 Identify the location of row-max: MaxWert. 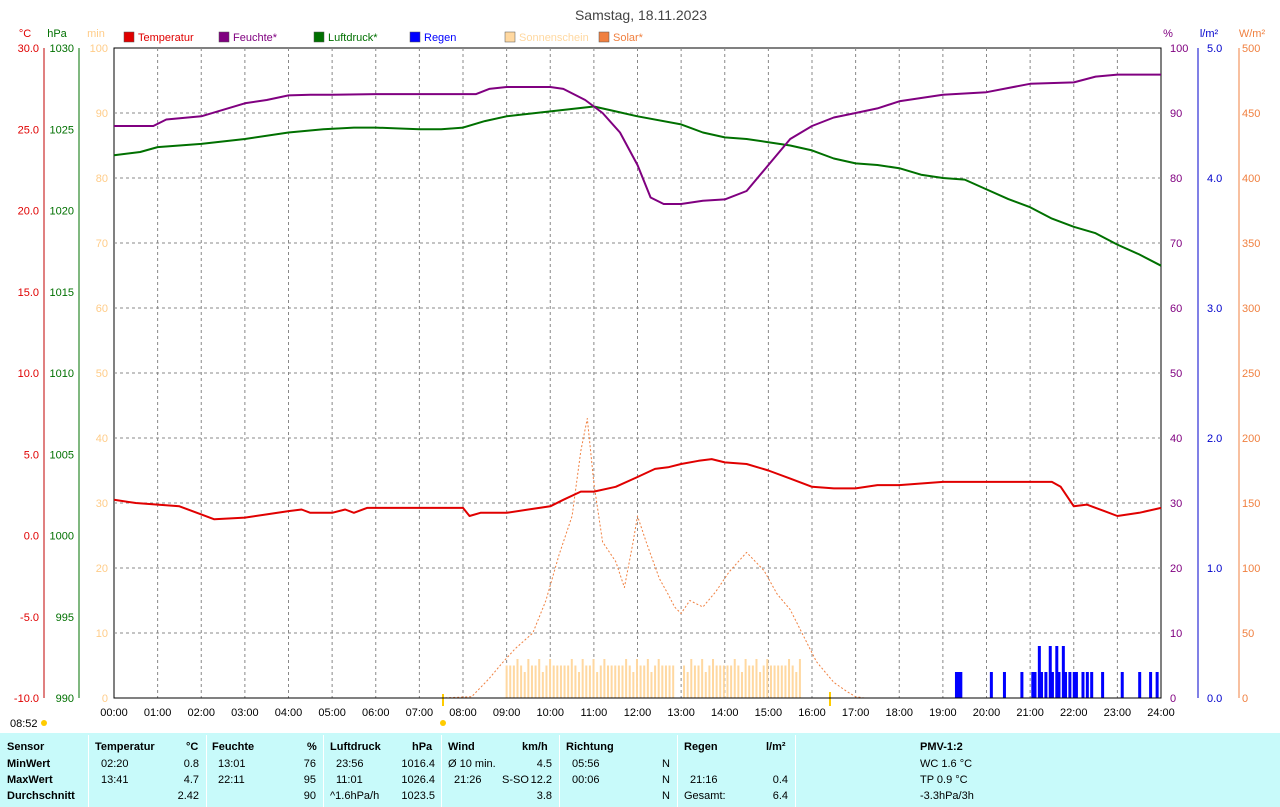
(30, 780).